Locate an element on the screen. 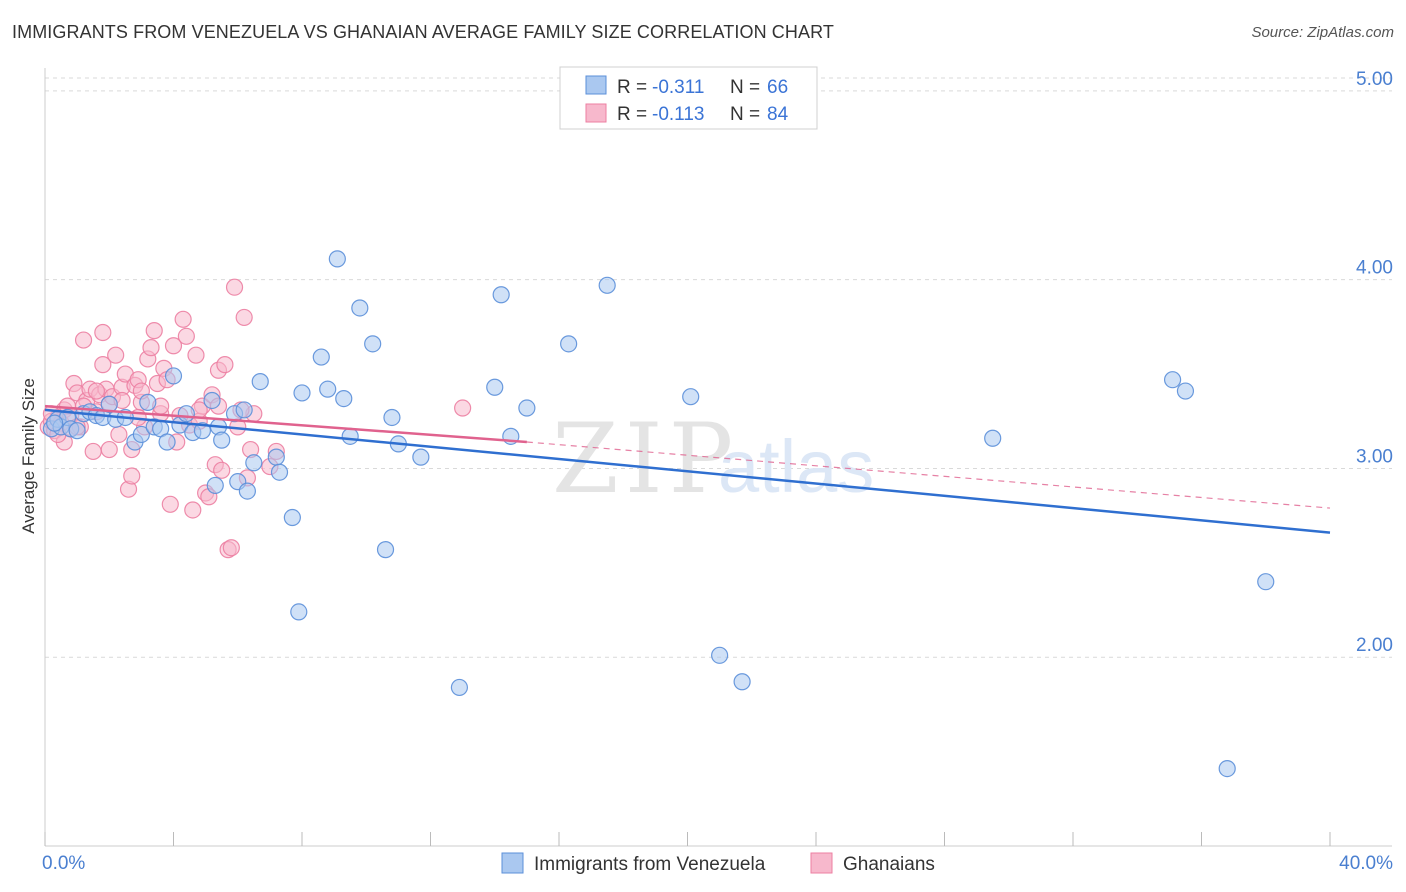  legend-n-value-1: 66 is located at coordinates (777, 87).